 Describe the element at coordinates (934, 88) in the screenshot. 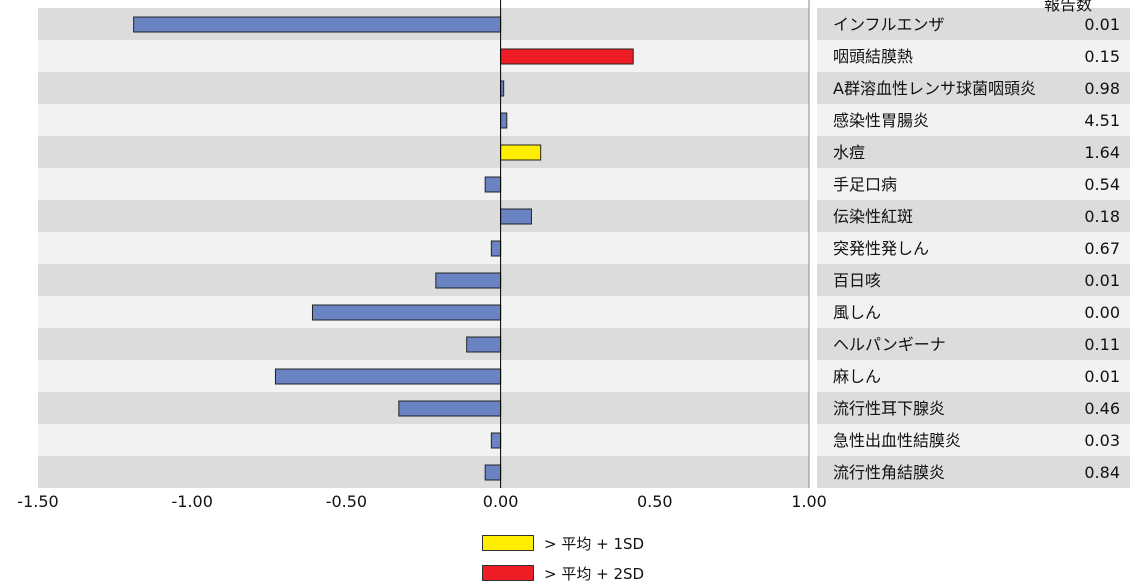

I see `disease-label: A群溶血性レンサ球菌咽頭炎` at that location.